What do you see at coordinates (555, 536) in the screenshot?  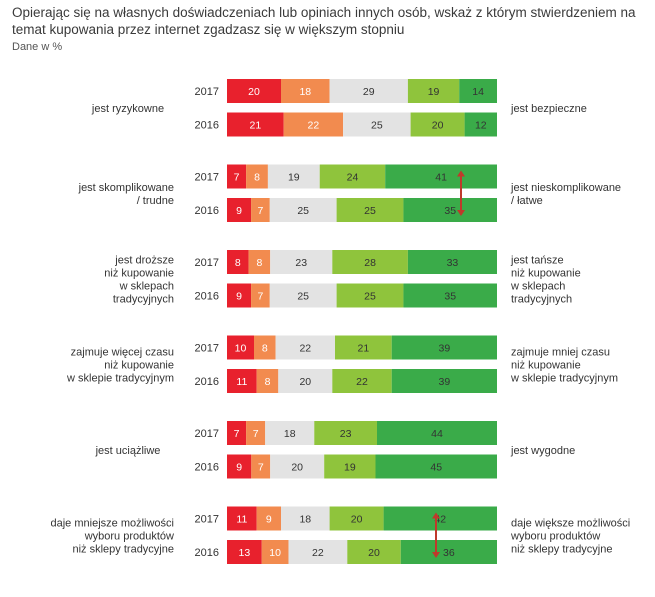 I see `right-label: wyboru produktów` at bounding box center [555, 536].